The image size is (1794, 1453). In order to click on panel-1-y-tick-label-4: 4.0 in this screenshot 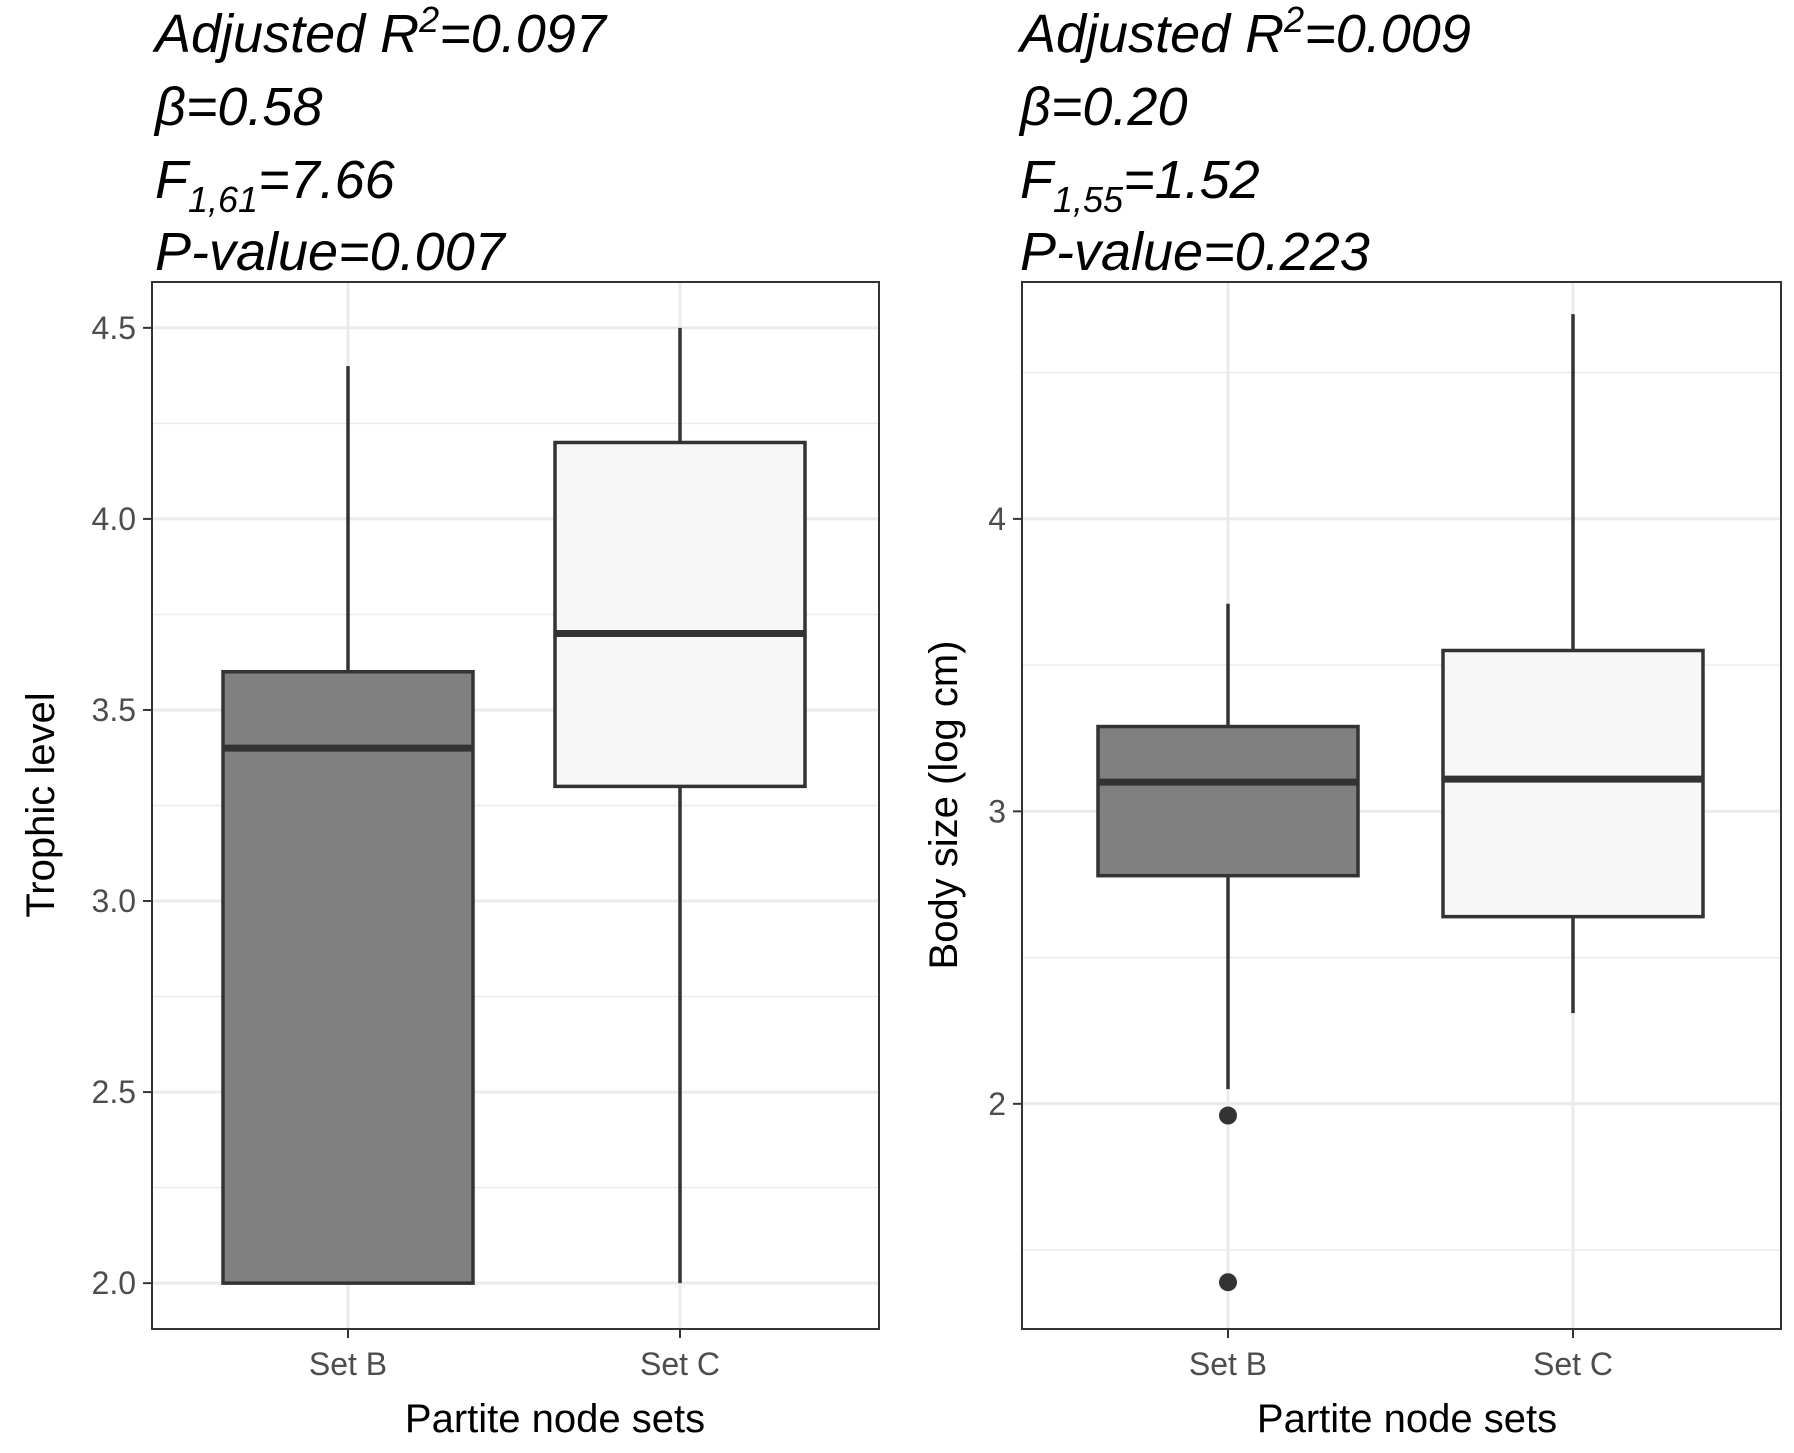, I will do `click(114, 519)`.